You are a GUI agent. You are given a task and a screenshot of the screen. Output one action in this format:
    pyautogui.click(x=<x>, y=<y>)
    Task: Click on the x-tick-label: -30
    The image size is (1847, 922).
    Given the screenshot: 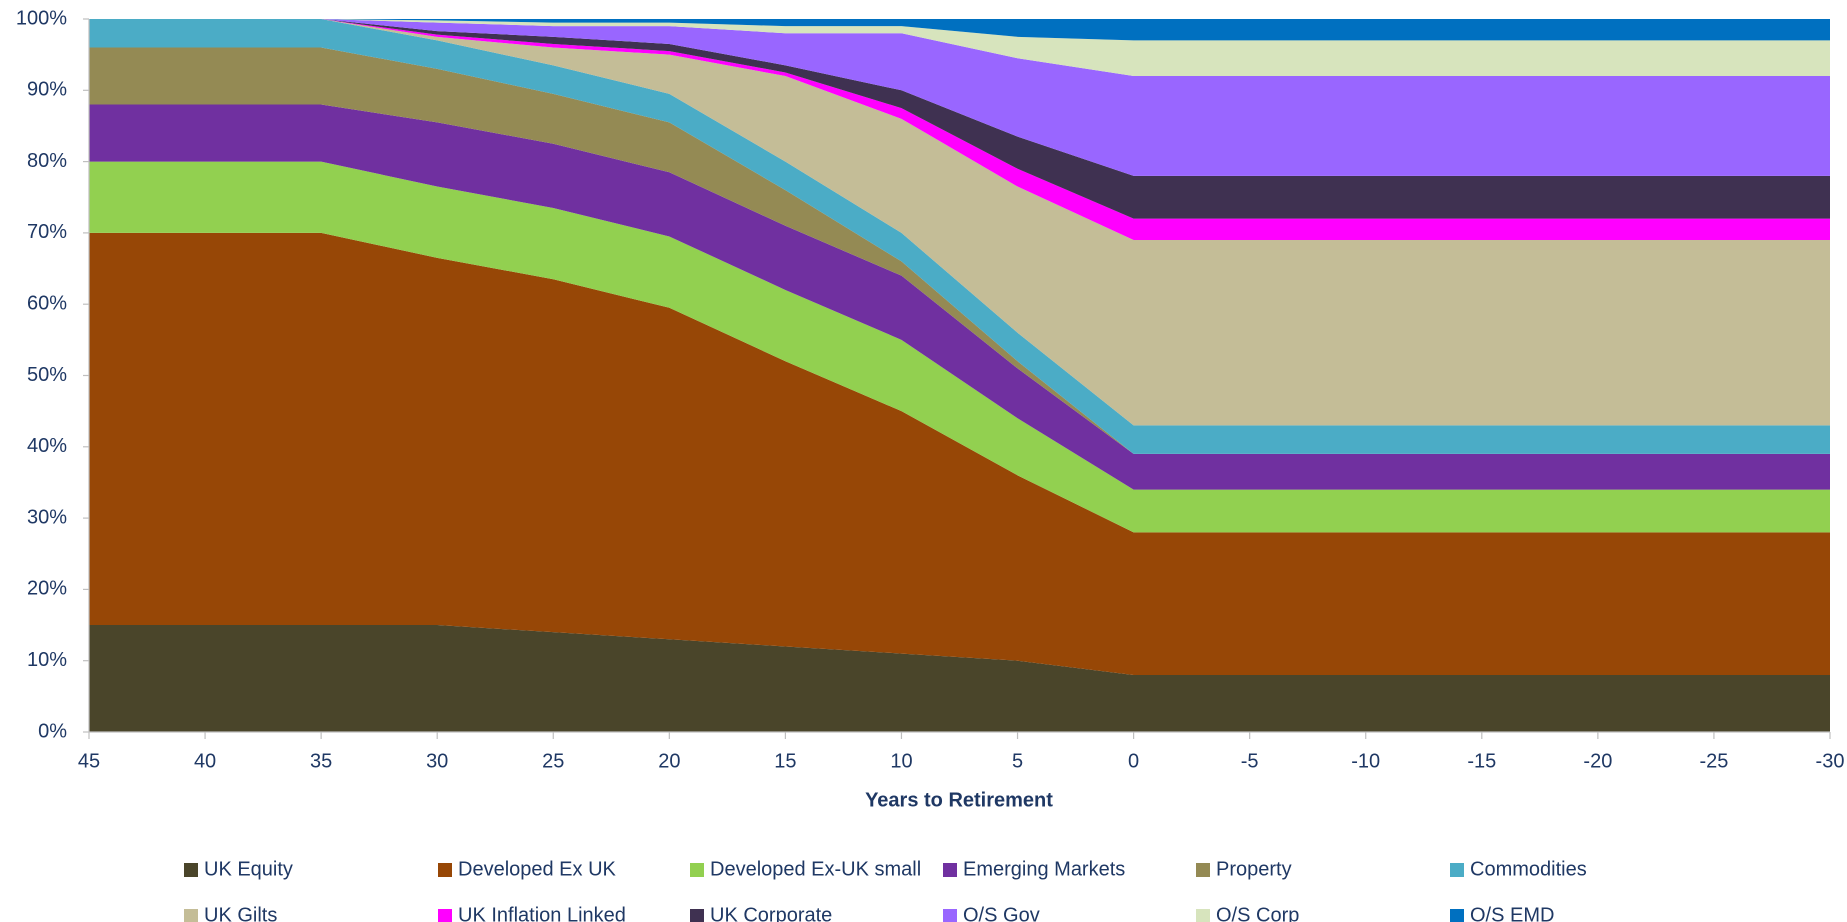 What is the action you would take?
    pyautogui.click(x=1830, y=761)
    